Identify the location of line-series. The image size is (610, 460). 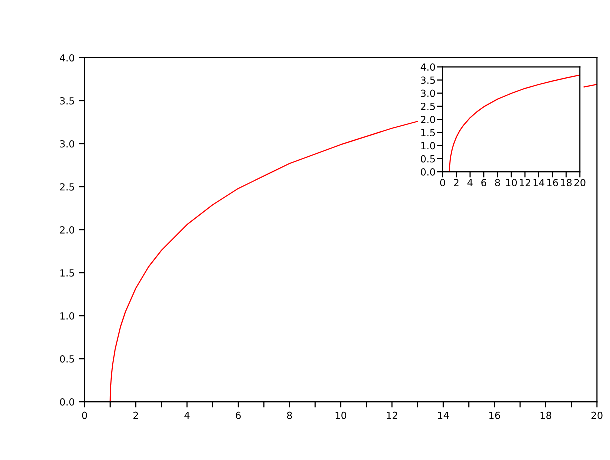
(514, 123).